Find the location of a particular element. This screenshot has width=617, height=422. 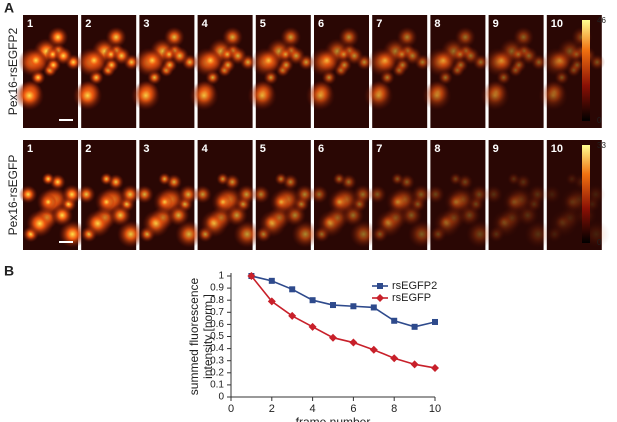

y-tick-label: 0 is located at coordinates (221, 397).